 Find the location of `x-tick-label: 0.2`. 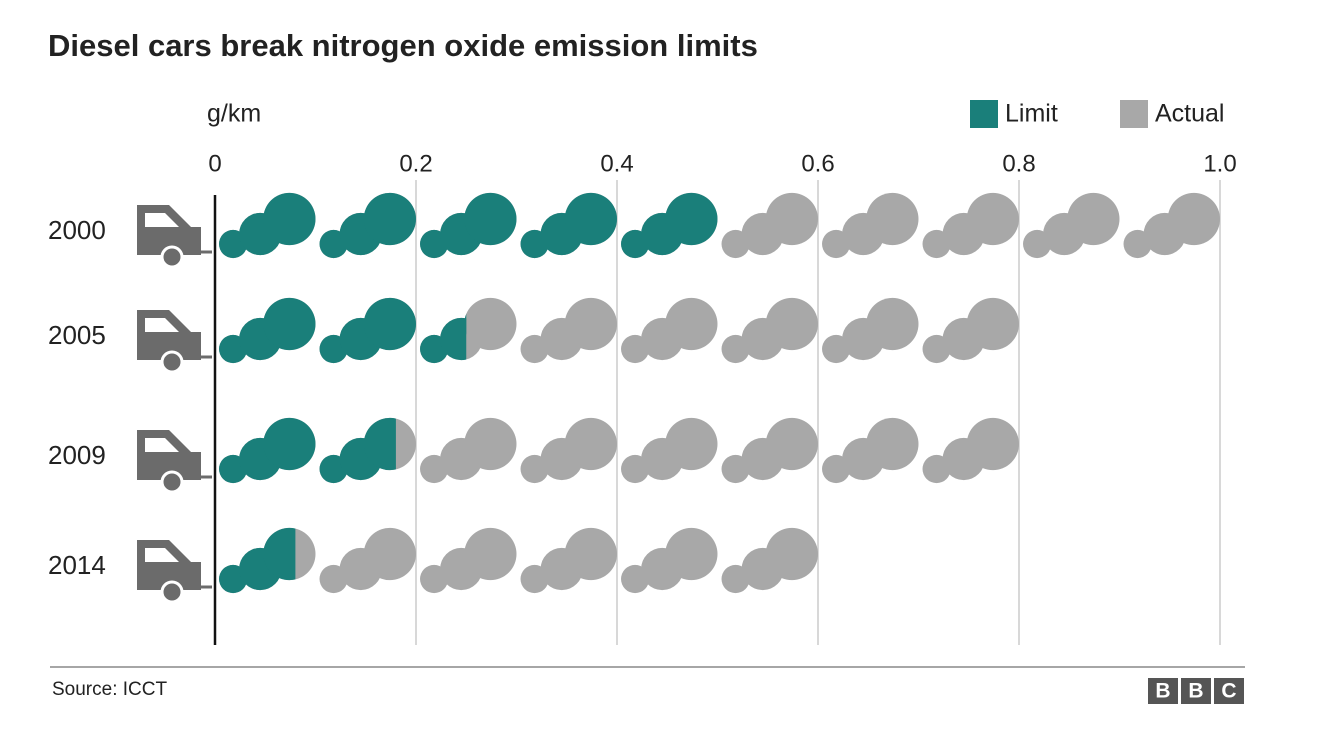

x-tick-label: 0.2 is located at coordinates (415, 163).